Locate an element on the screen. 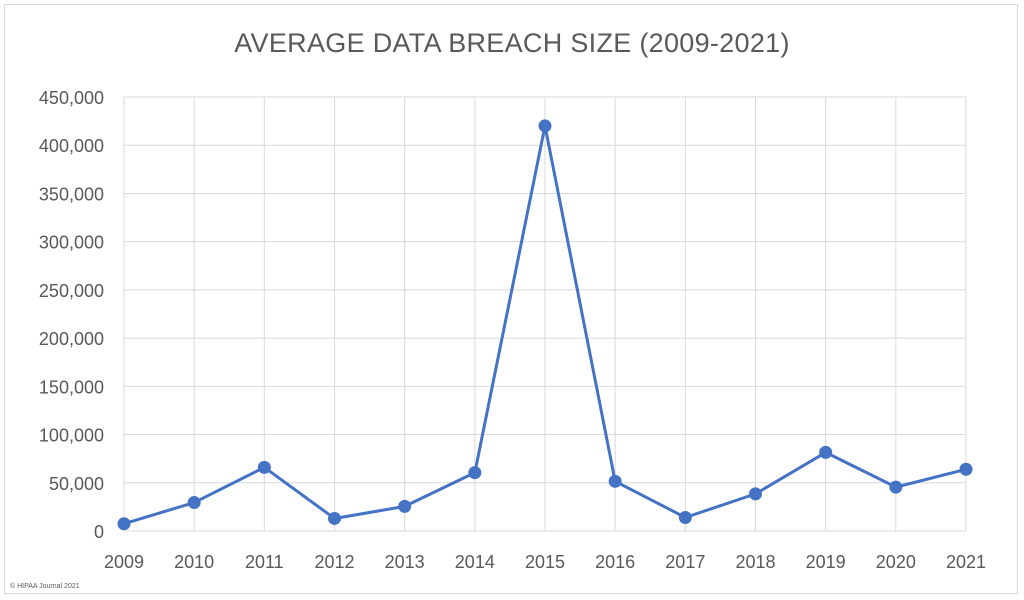 The height and width of the screenshot is (600, 1024). data-point-2009 is located at coordinates (124, 524).